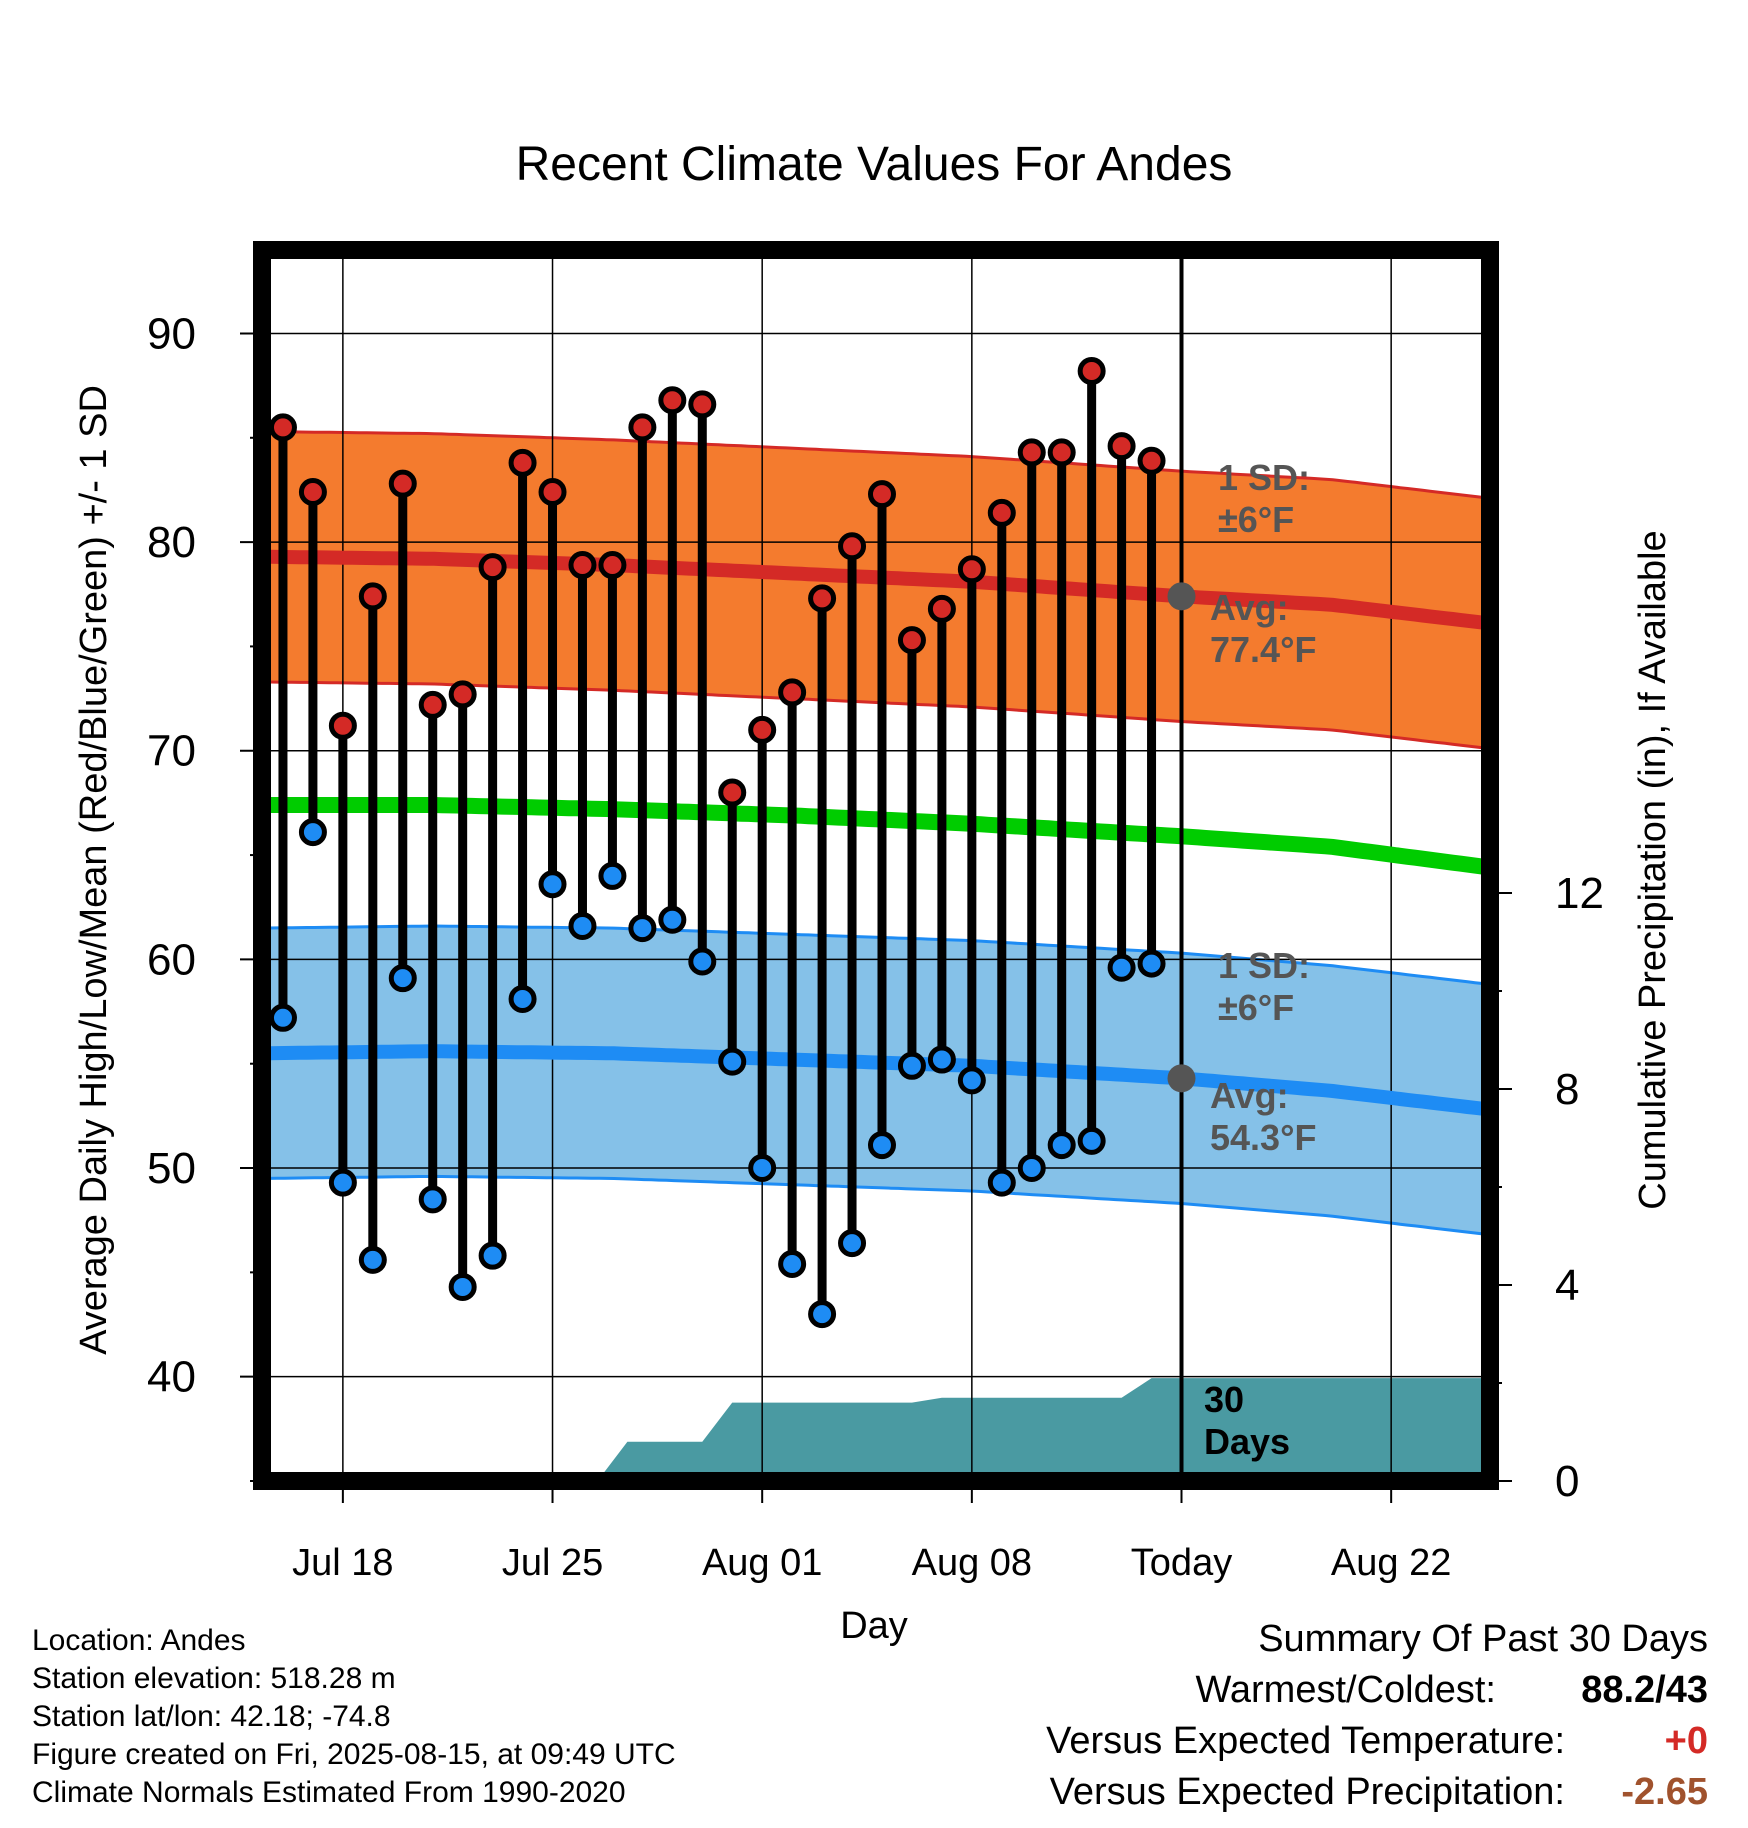  Describe the element at coordinates (876, 836) in the screenshot. I see `normal-mean-line` at that location.